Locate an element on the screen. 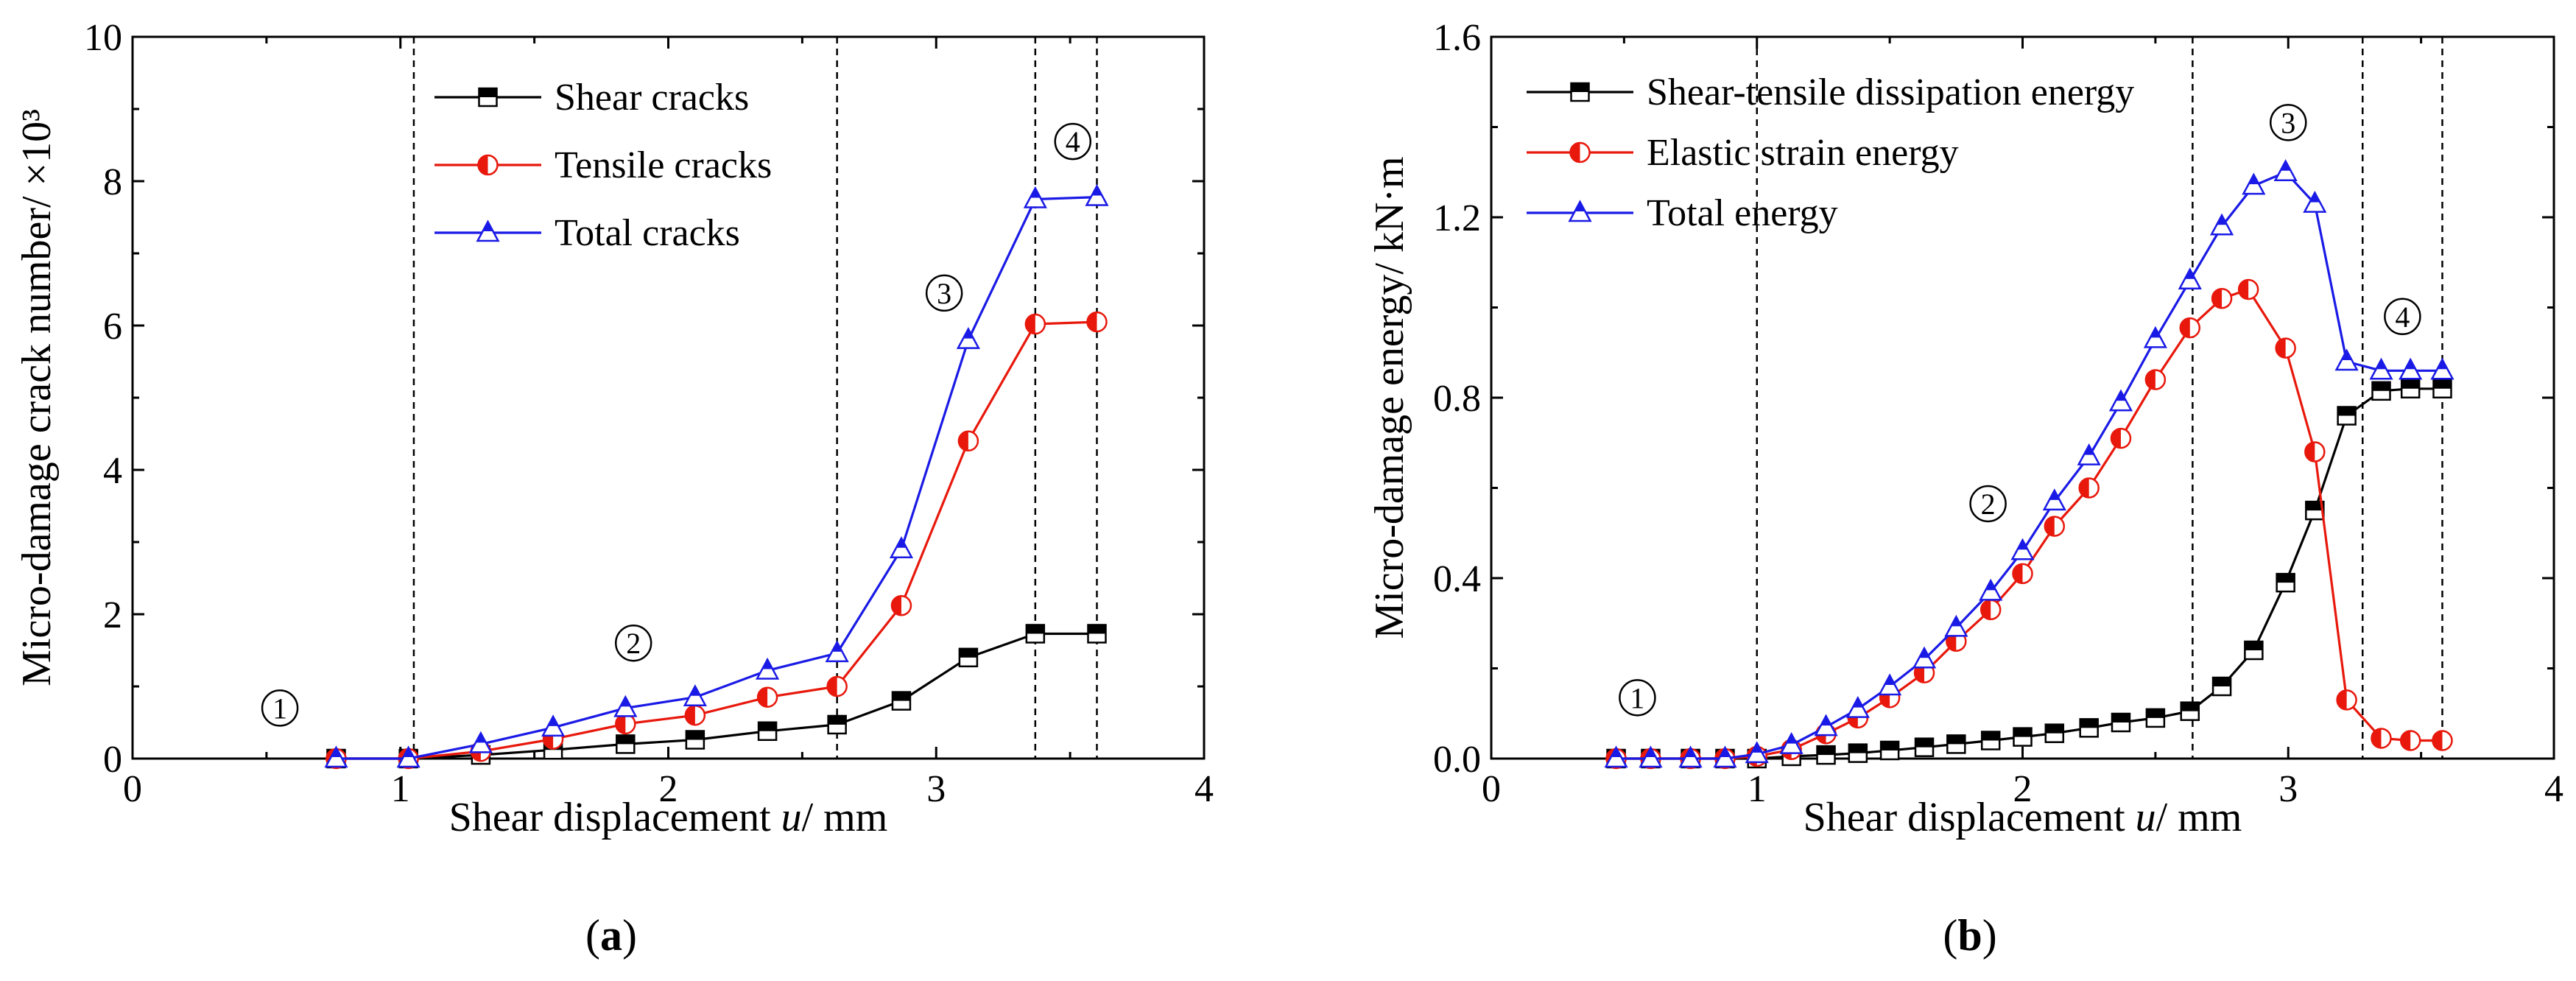  panel-b-legend-label: Shear-tensile dissipation energy is located at coordinates (1890, 92).